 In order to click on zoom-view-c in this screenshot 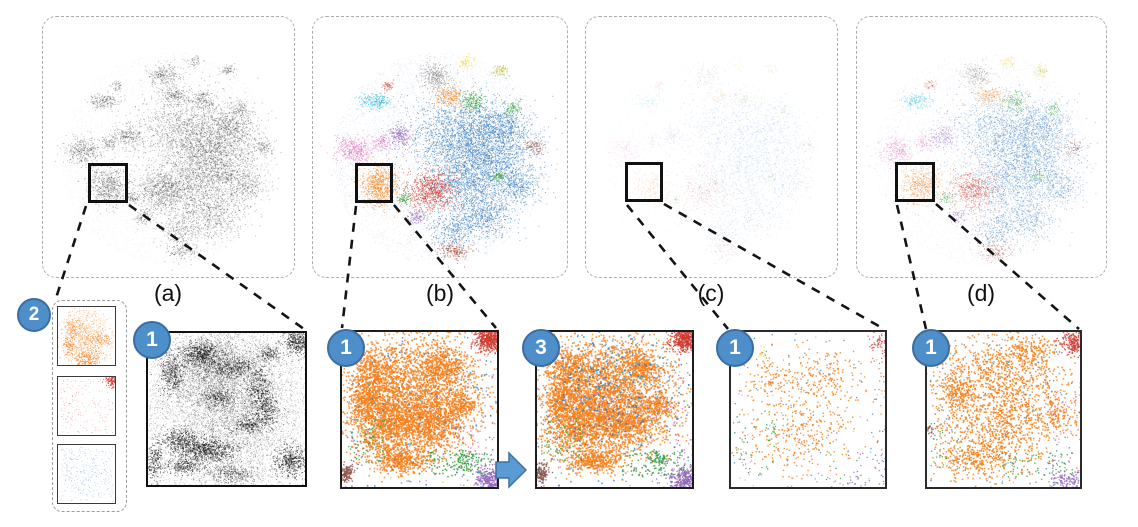, I will do `click(808, 409)`.